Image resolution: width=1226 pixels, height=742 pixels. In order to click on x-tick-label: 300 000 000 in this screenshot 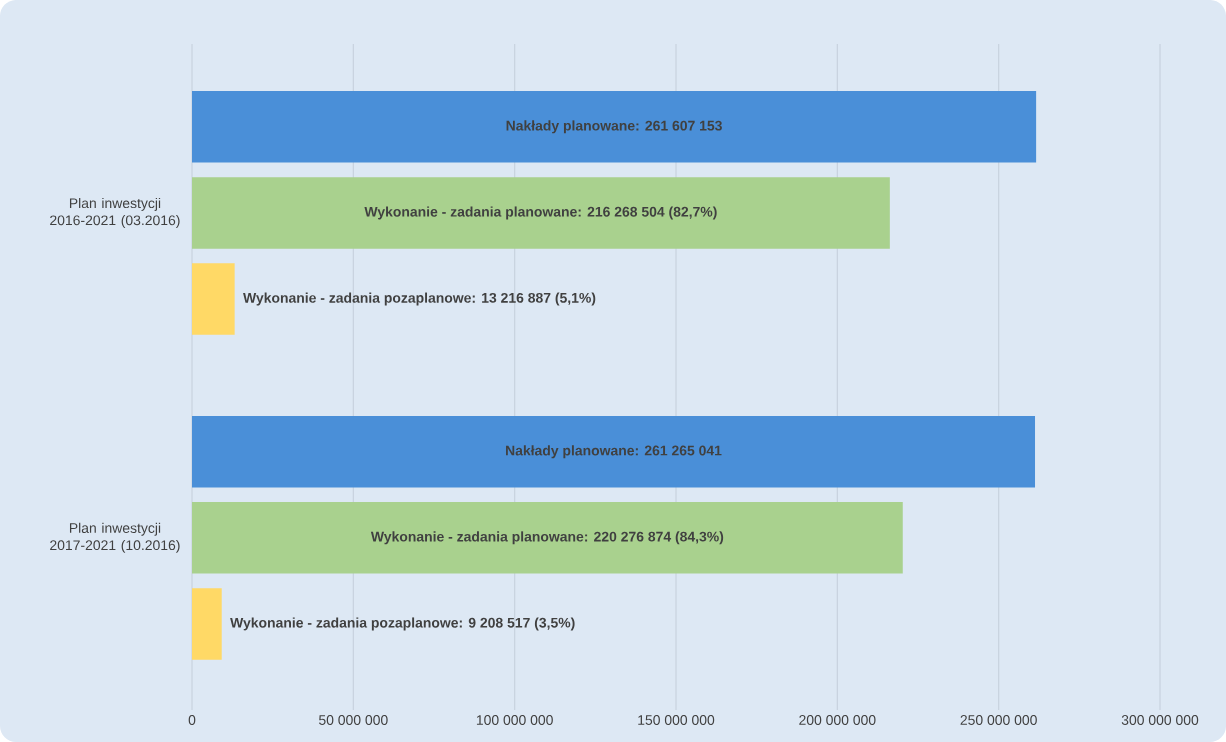, I will do `click(1160, 720)`.